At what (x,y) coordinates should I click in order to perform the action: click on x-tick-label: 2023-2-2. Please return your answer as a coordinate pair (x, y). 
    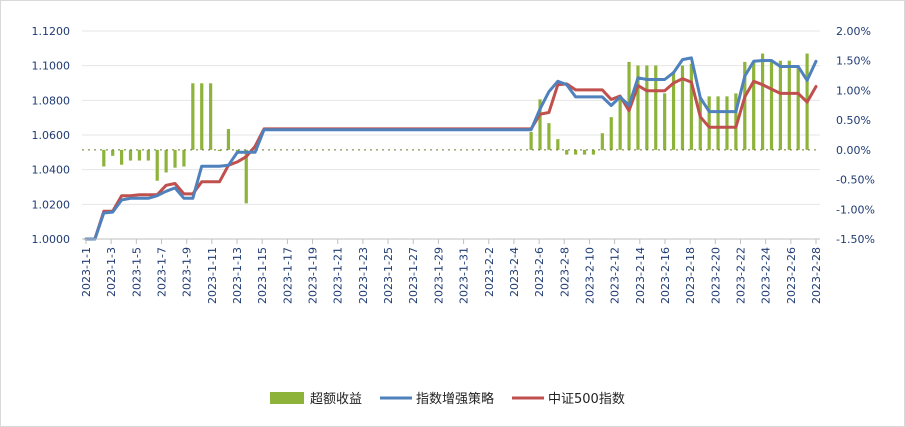
    Looking at the image, I should click on (489, 272).